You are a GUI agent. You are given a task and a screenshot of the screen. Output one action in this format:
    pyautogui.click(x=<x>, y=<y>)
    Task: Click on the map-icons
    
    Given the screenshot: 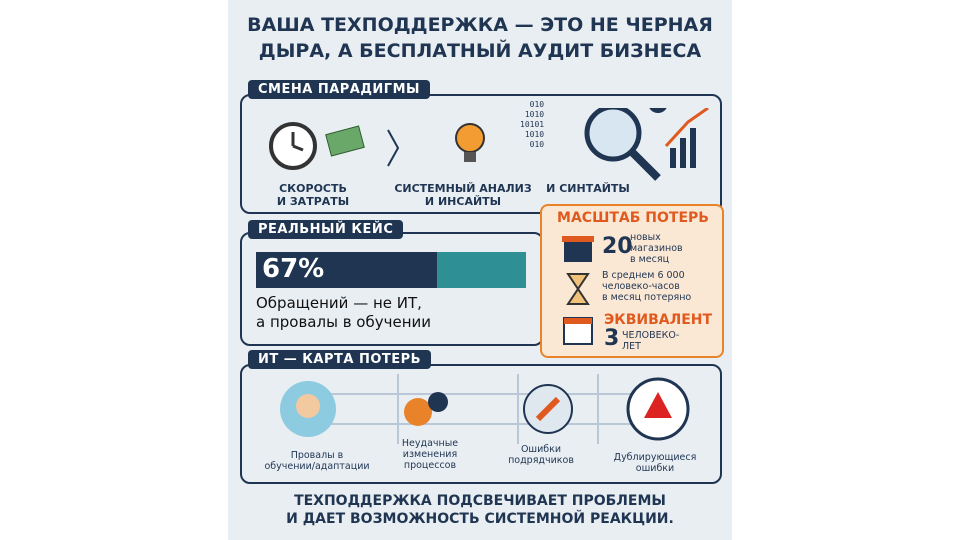 What is the action you would take?
    pyautogui.click(x=485, y=409)
    